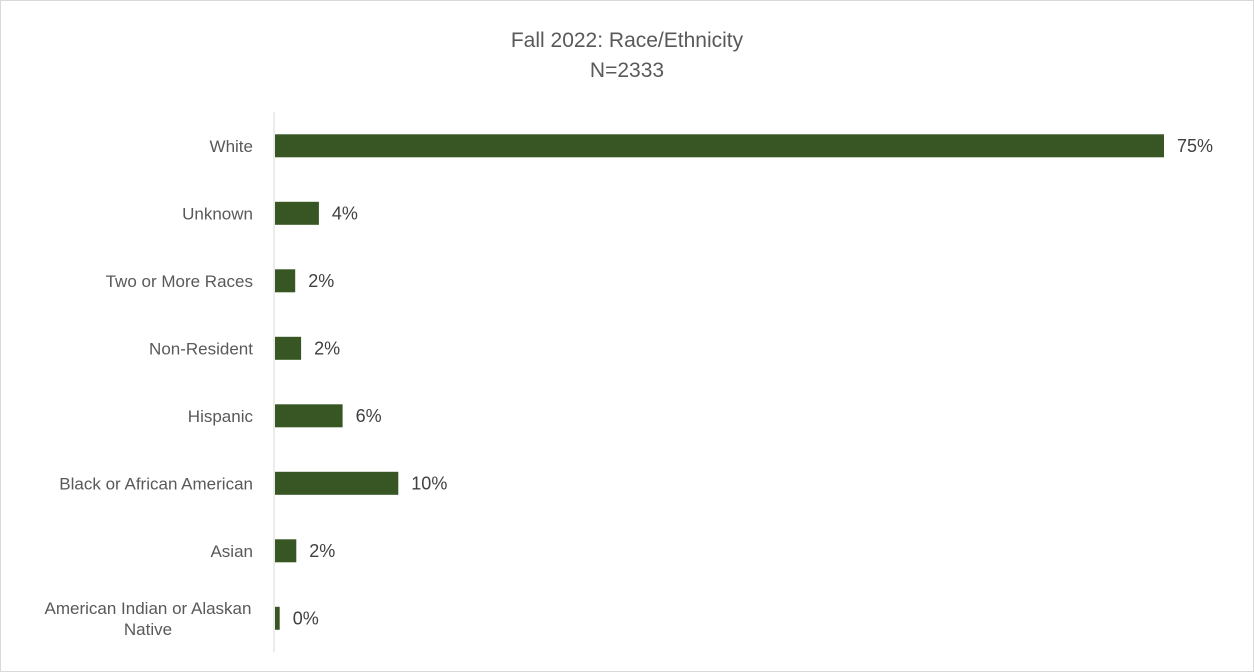 The width and height of the screenshot is (1254, 672). Describe the element at coordinates (337, 483) in the screenshot. I see `bar-black-or-african-american` at that location.